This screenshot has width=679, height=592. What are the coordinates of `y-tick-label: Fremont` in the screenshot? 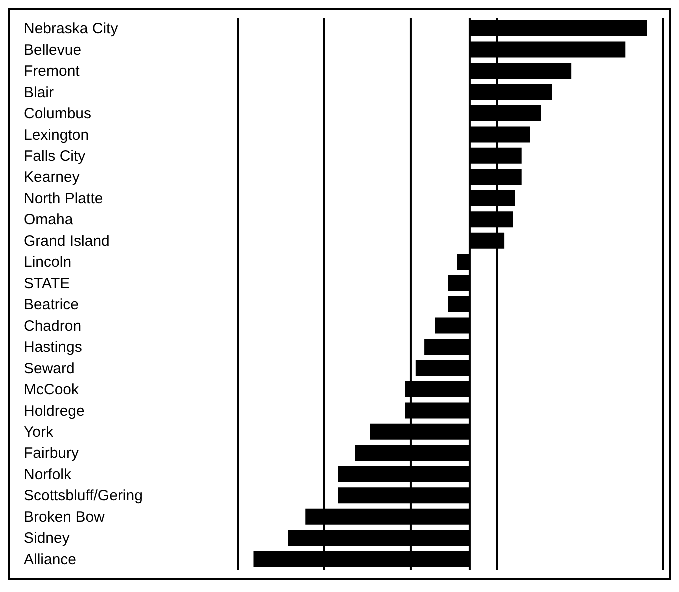 It's located at (52, 71).